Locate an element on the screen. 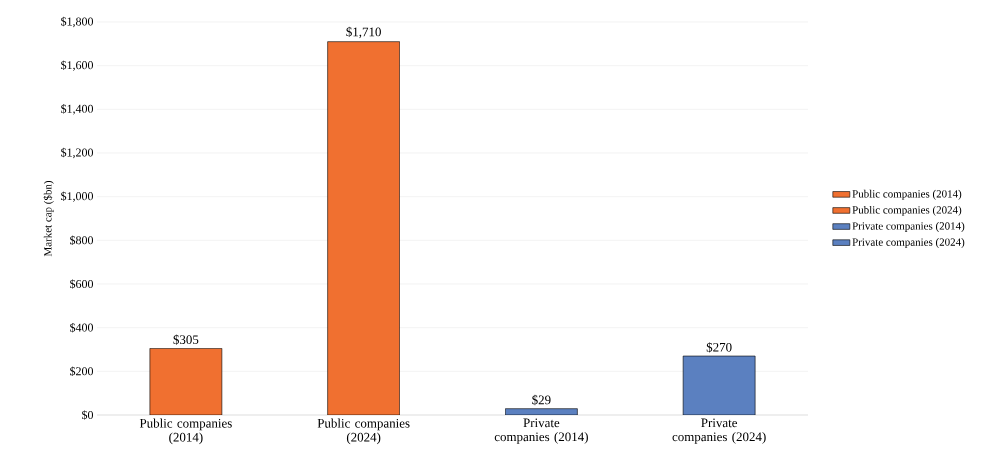 The width and height of the screenshot is (1007, 464). y-tick-label: $1,400 is located at coordinates (77, 109).